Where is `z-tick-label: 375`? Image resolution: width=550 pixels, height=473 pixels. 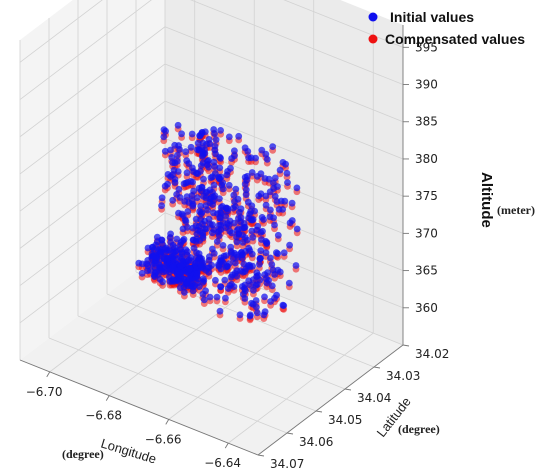
z-tick-label: 375 is located at coordinates (426, 196).